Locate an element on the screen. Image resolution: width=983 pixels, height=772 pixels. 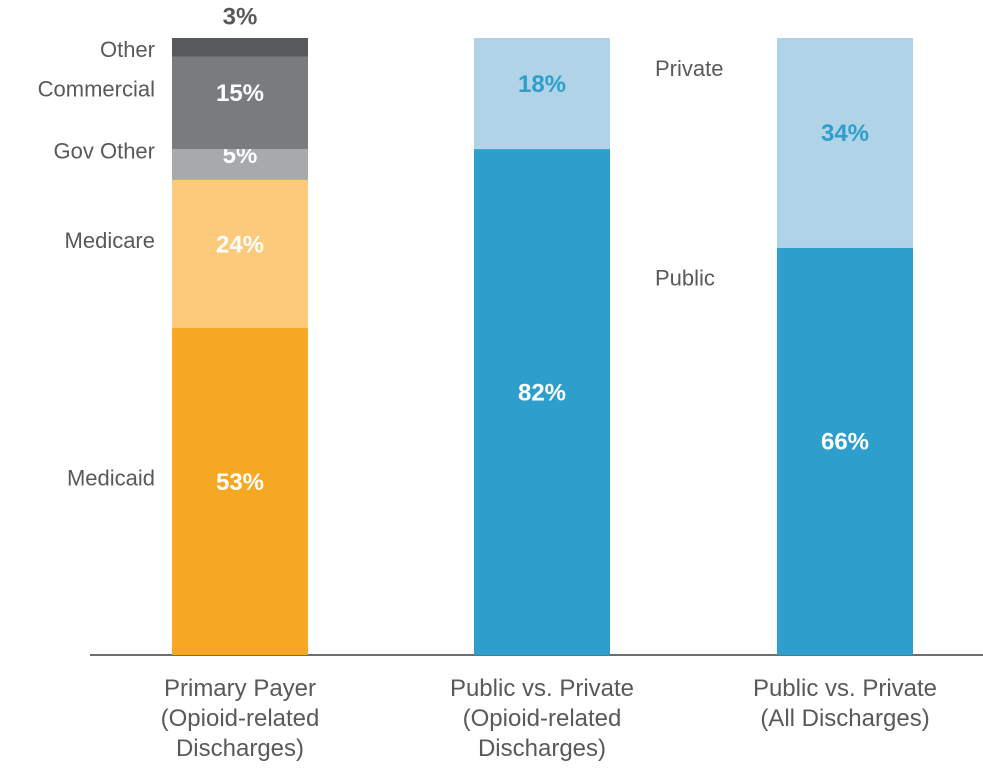
series-label: Commercial is located at coordinates (96, 89).